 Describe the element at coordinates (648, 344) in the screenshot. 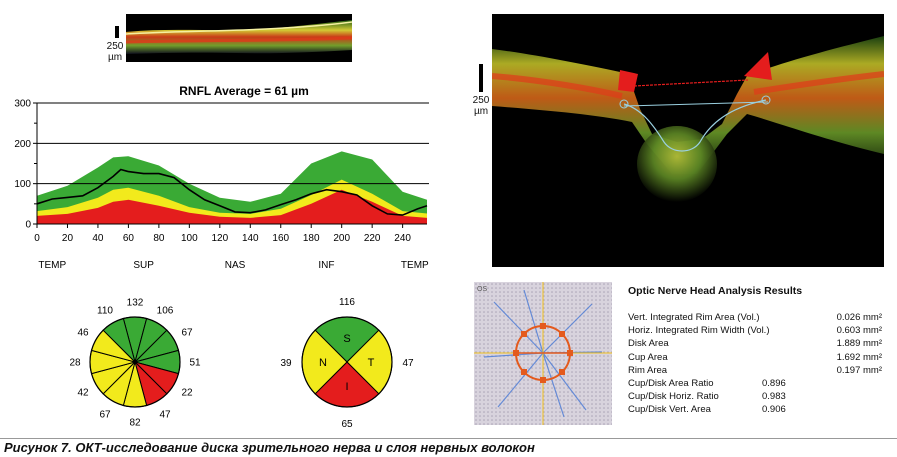

I see `result-label: Disk Area` at that location.